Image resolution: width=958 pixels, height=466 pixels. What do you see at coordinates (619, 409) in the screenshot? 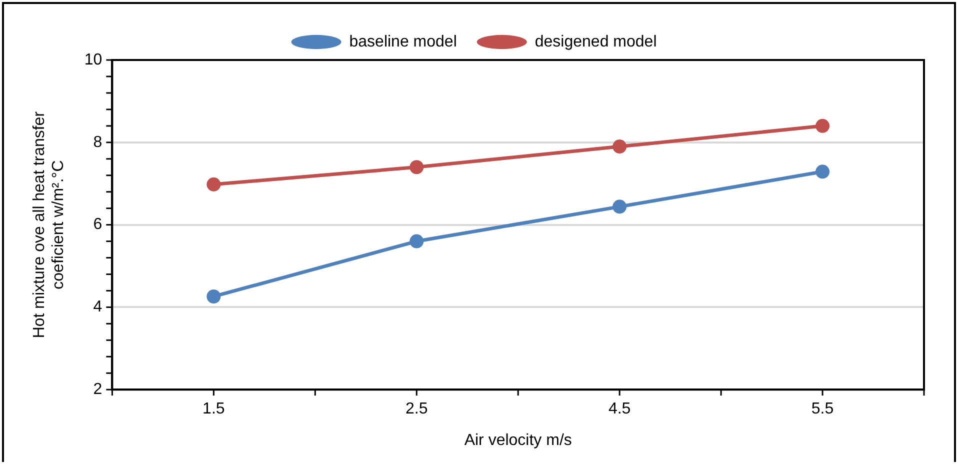
I see `x-tick-label: 4.5` at bounding box center [619, 409].